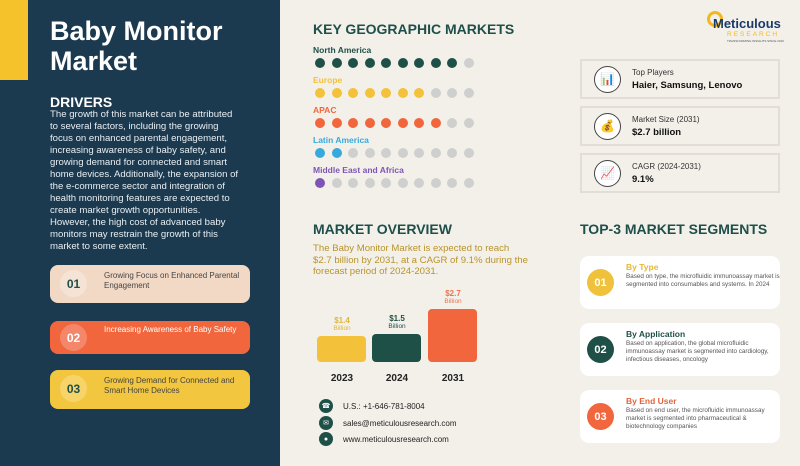 The height and width of the screenshot is (466, 800). I want to click on info-label: Market Size (2031), so click(666, 119).